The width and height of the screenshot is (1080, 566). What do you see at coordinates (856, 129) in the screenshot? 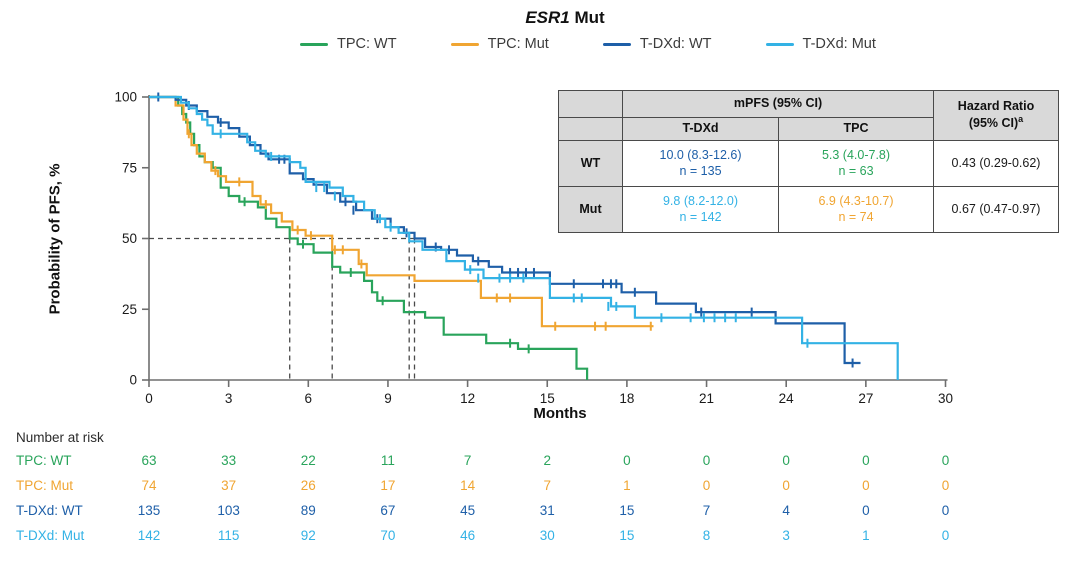
I see `inset-tpc-header: TPC` at bounding box center [856, 129].